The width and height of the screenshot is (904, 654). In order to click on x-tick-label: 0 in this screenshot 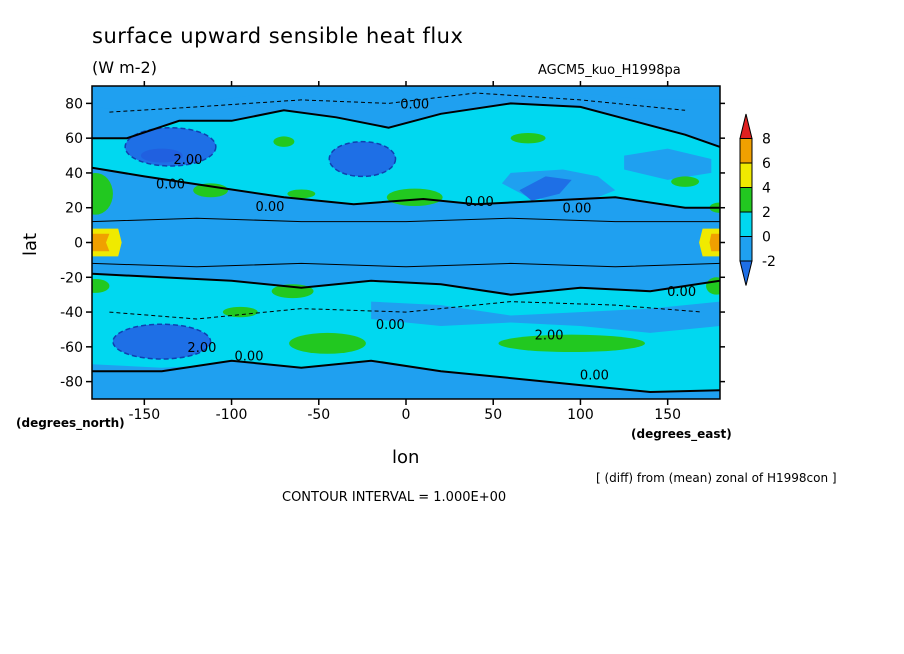, I will do `click(406, 415)`.